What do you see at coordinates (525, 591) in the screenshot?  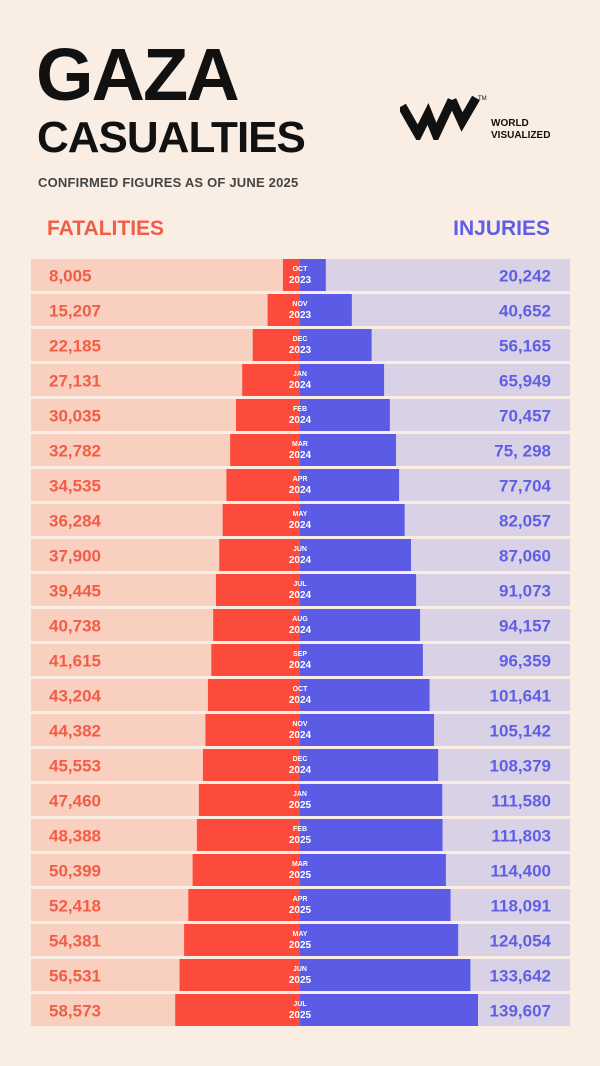 I see `injuries-value-label: 91,073` at bounding box center [525, 591].